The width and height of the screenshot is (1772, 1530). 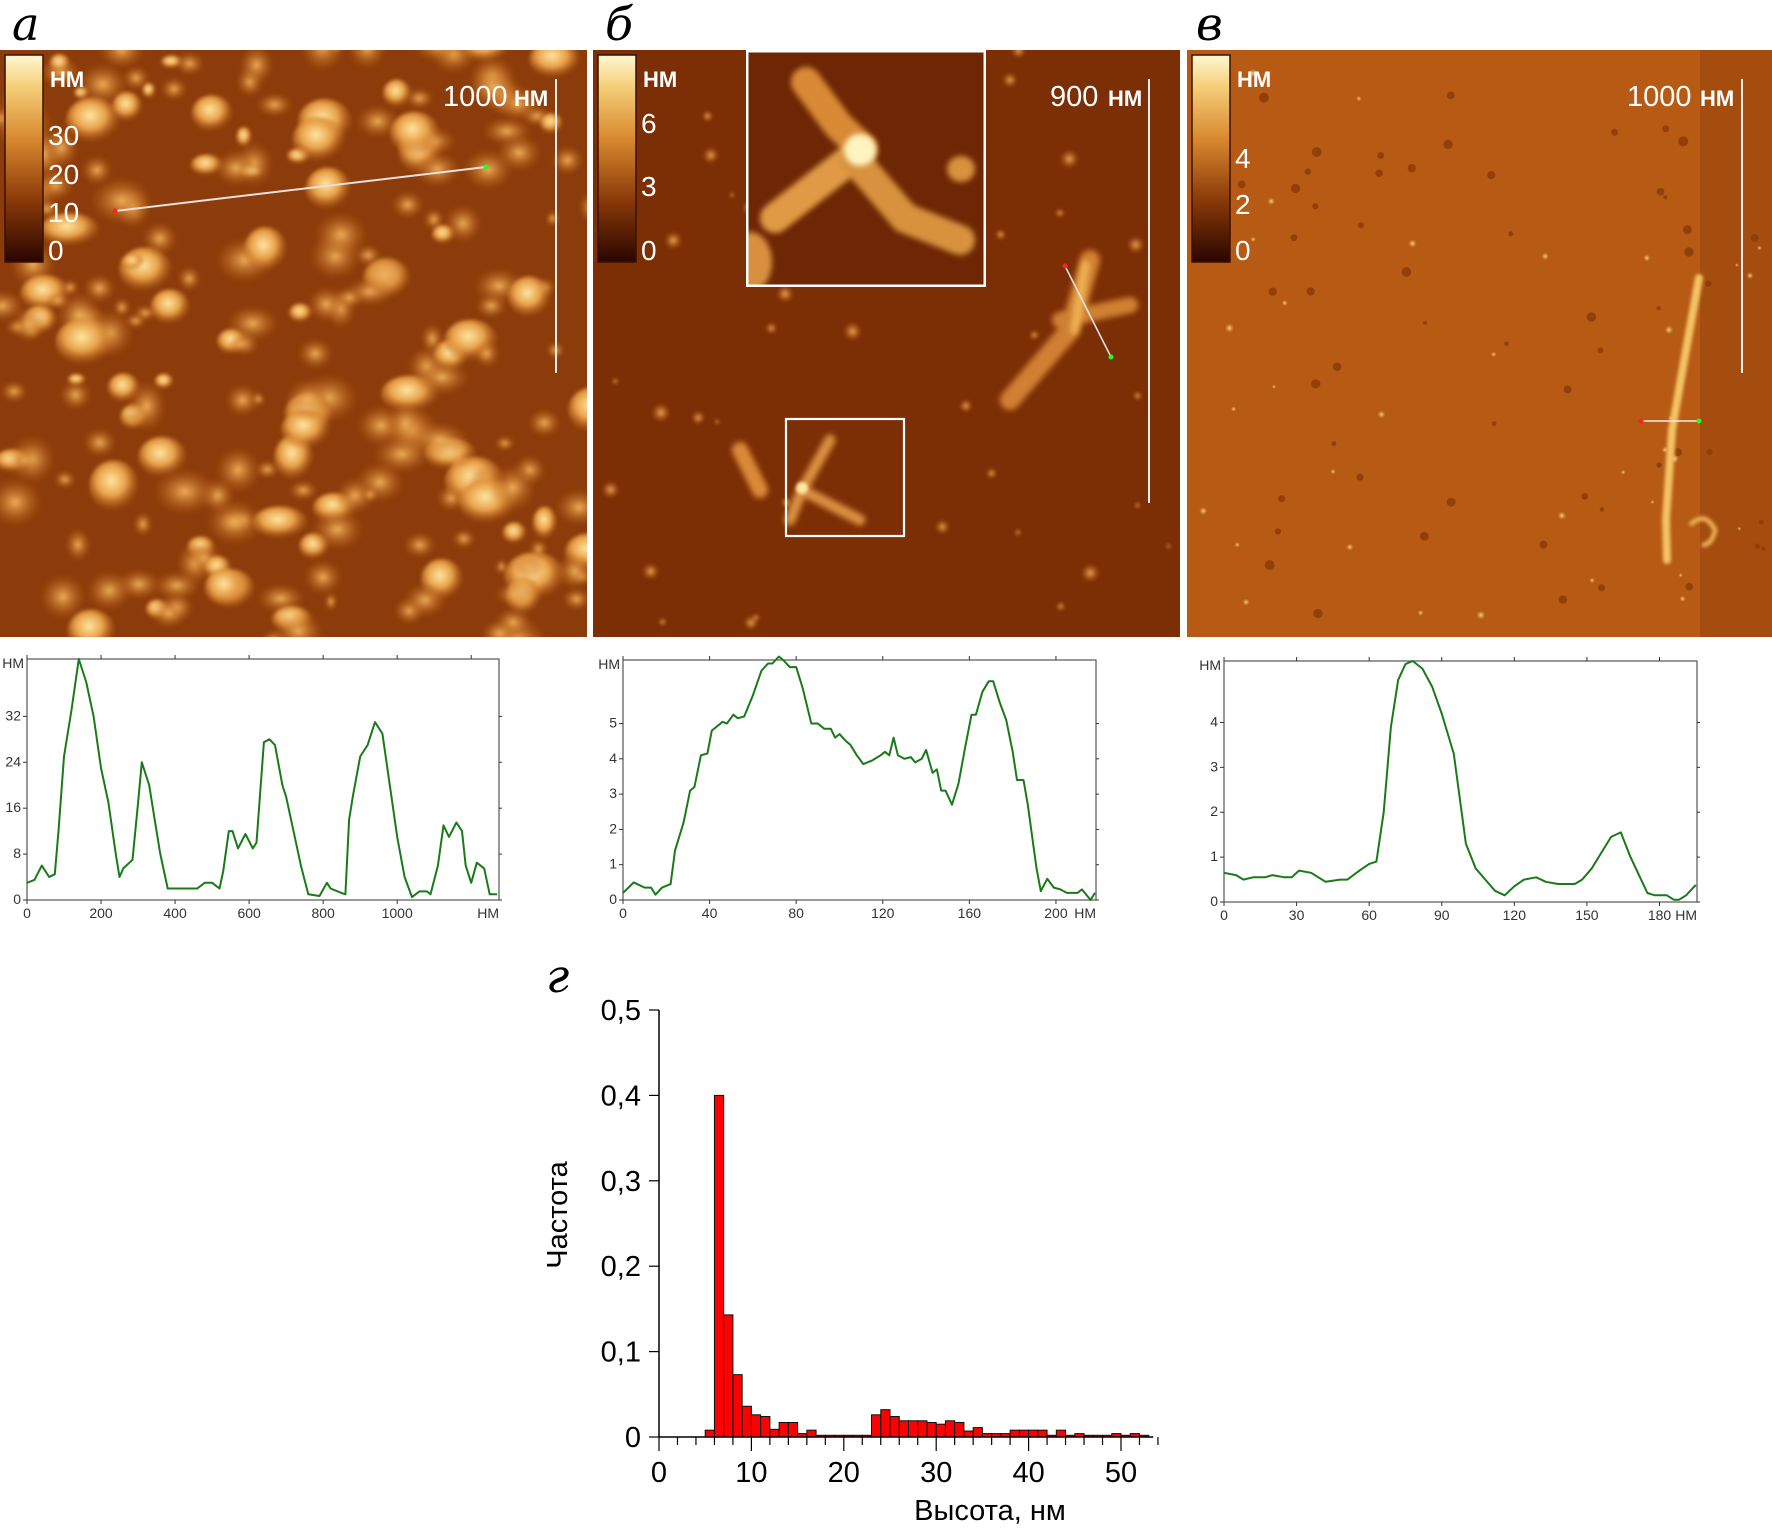 I want to click on height-profile-a: 0 200 400 600 800 1000 0 8 16 24 32 НМ НМ, so click(x=252, y=788).